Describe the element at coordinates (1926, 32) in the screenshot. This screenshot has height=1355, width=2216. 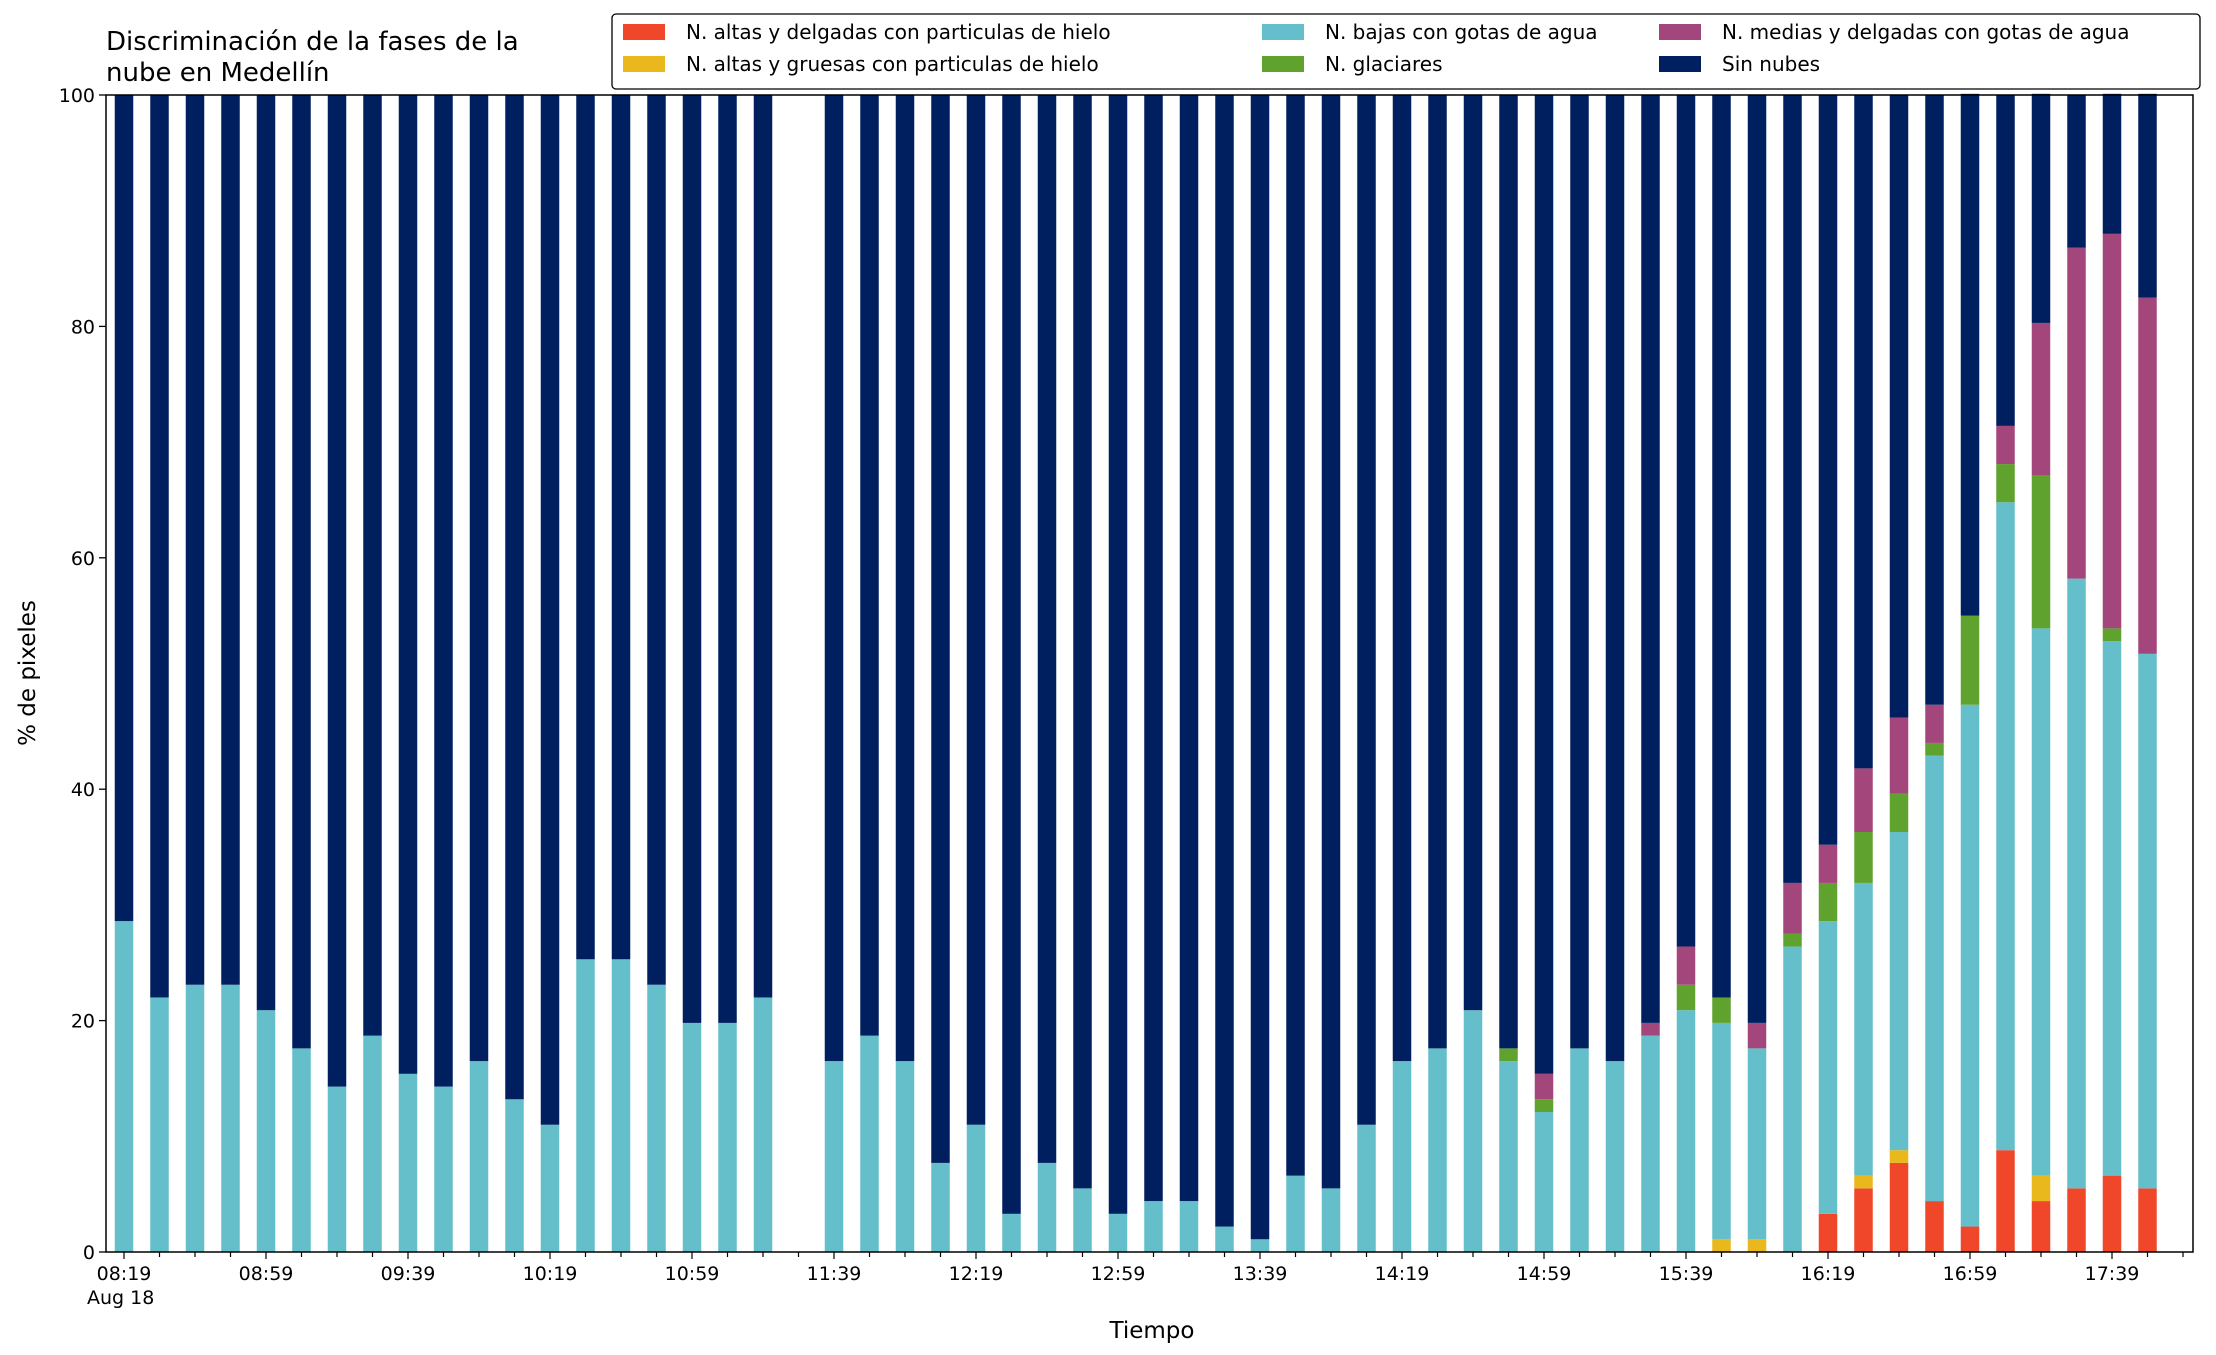
I see `legend-label: N. medias y delgadas con gotas de agua` at that location.